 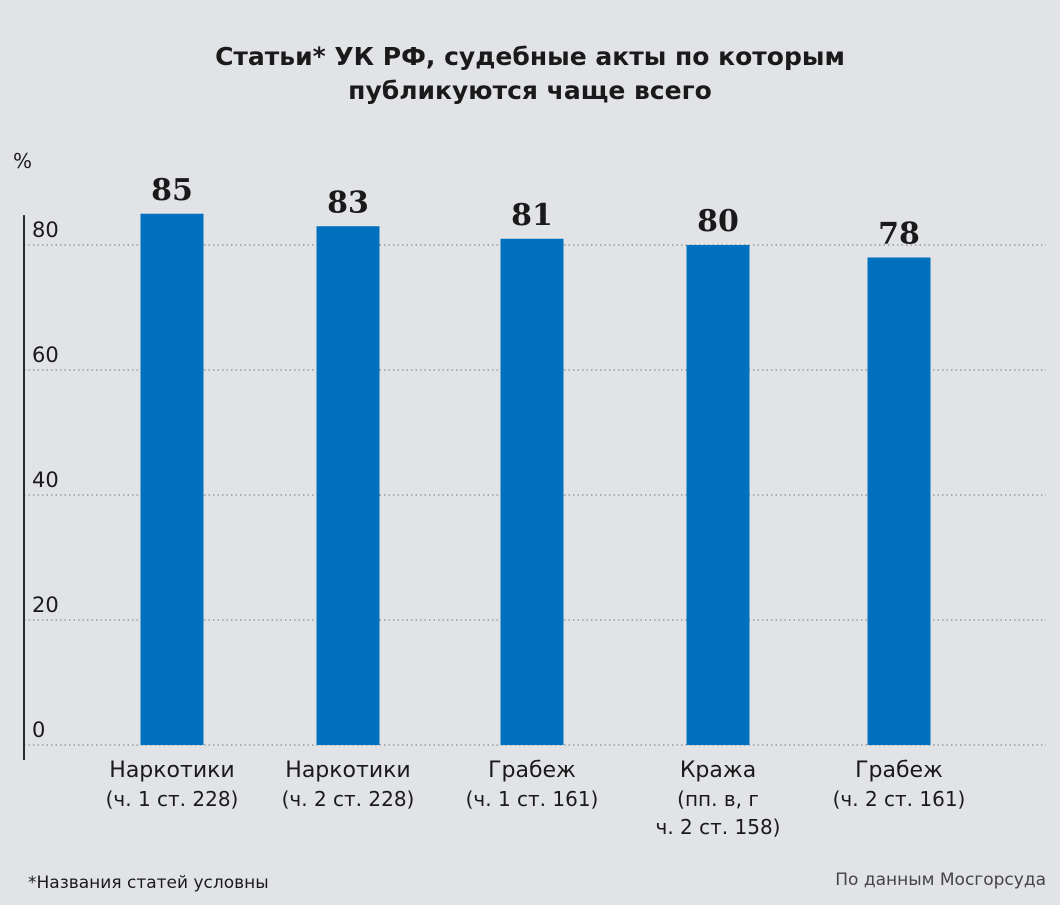 I want to click on y-tick-label-80: 80, so click(x=45, y=230).